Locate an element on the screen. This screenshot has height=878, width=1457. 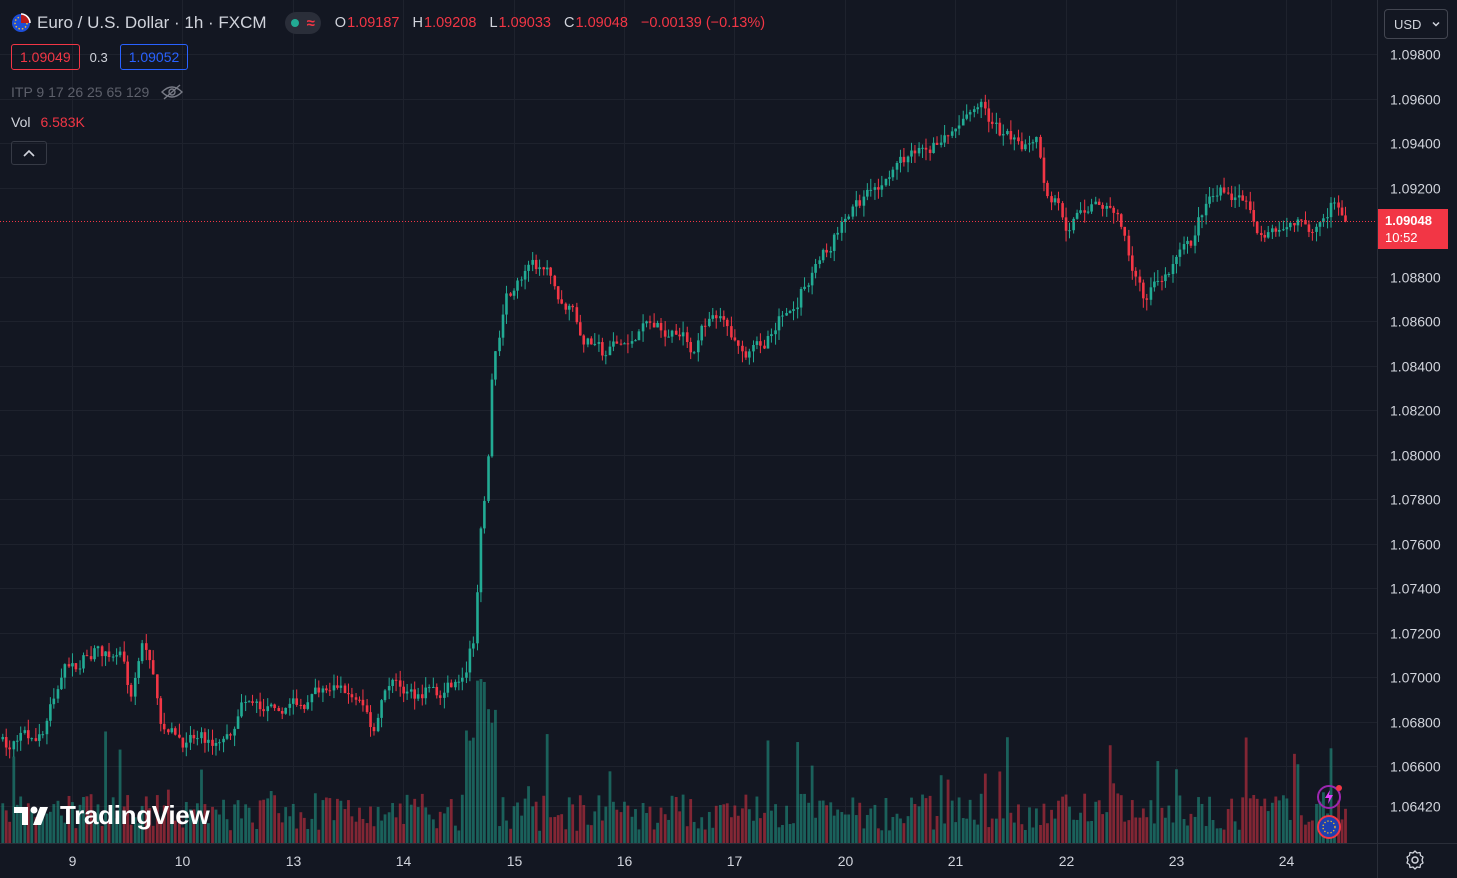
chart-settings-button is located at coordinates (1415, 860).